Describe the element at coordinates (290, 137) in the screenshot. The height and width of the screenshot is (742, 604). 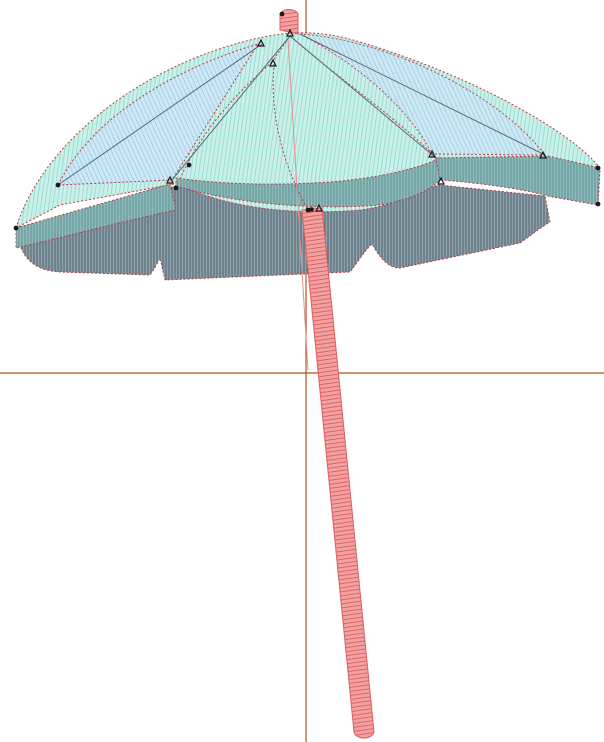
I see `rib-center` at that location.